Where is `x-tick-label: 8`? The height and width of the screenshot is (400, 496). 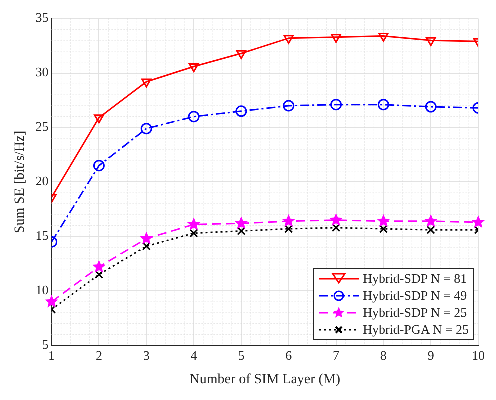
x-tick-label: 8 is located at coordinates (383, 355).